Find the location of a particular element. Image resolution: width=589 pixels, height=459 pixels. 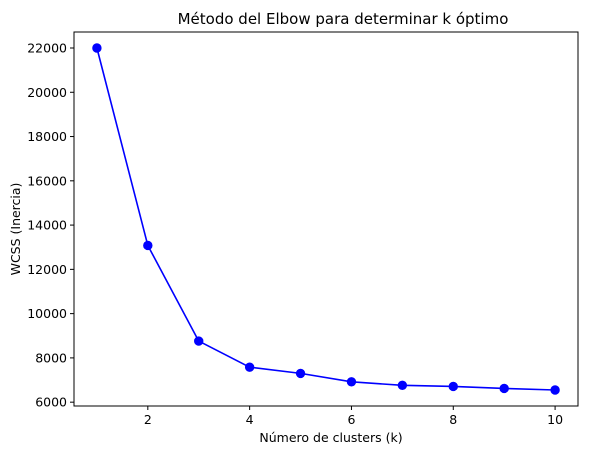

x-tick-label: 2 is located at coordinates (148, 419).